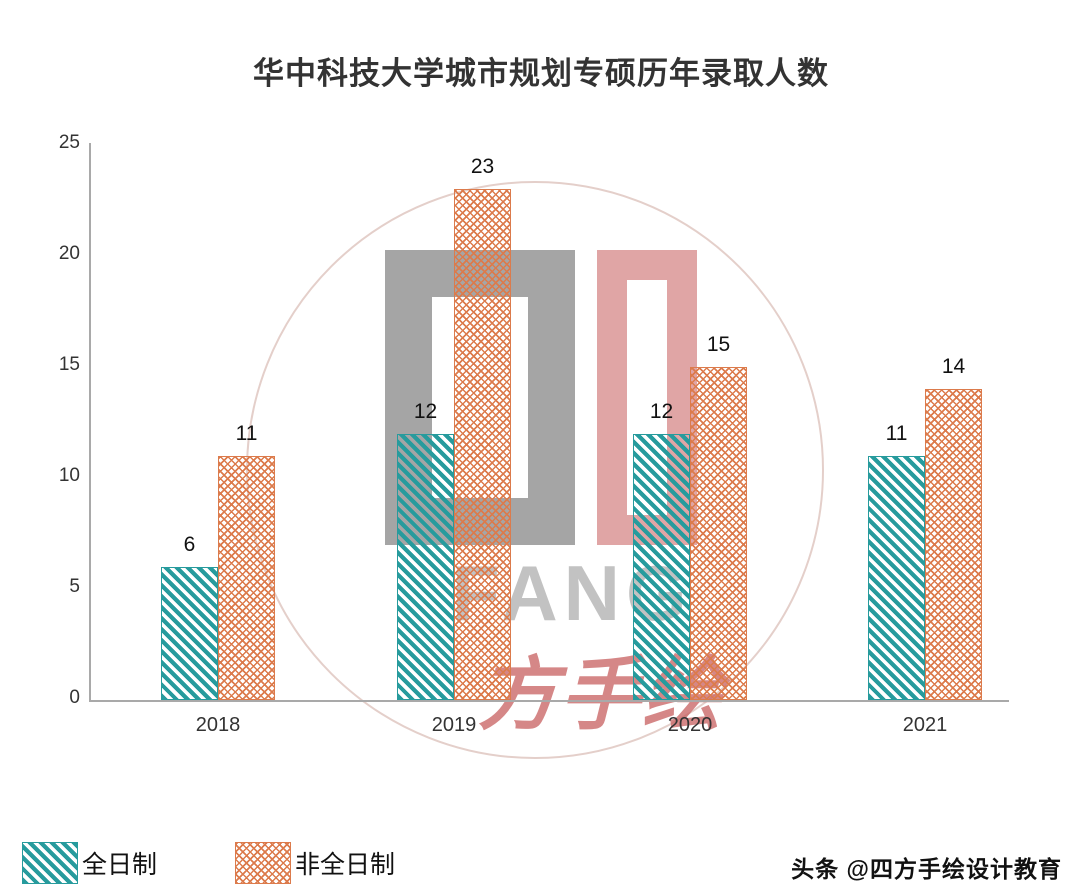 The image size is (1082, 890). Describe the element at coordinates (953, 367) in the screenshot. I see `bar-value-label: 14` at that location.